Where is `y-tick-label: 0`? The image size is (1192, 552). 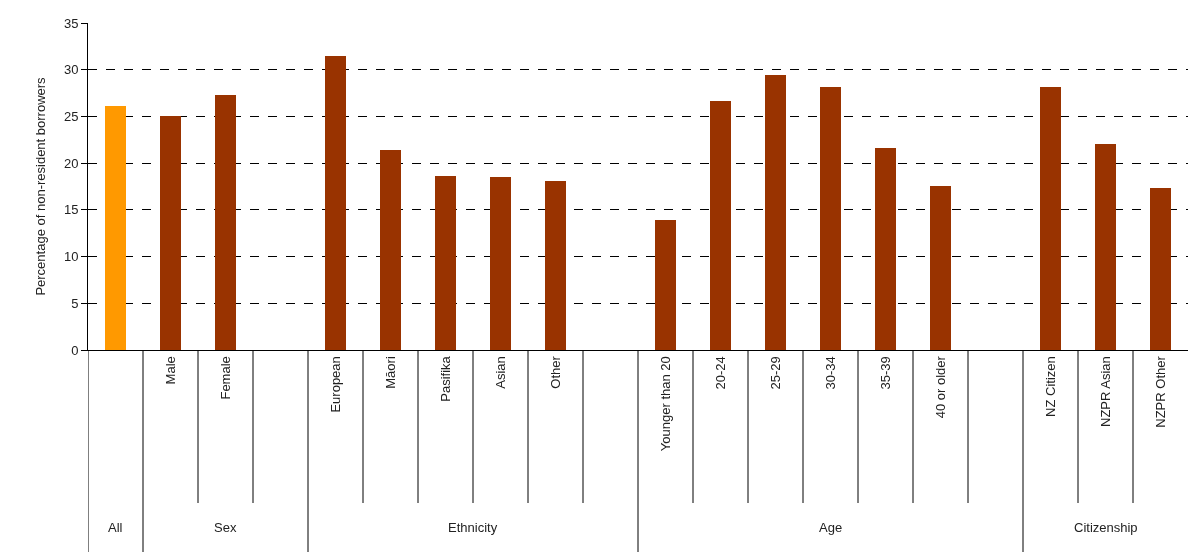 y-tick-label: 0 is located at coordinates (75, 350).